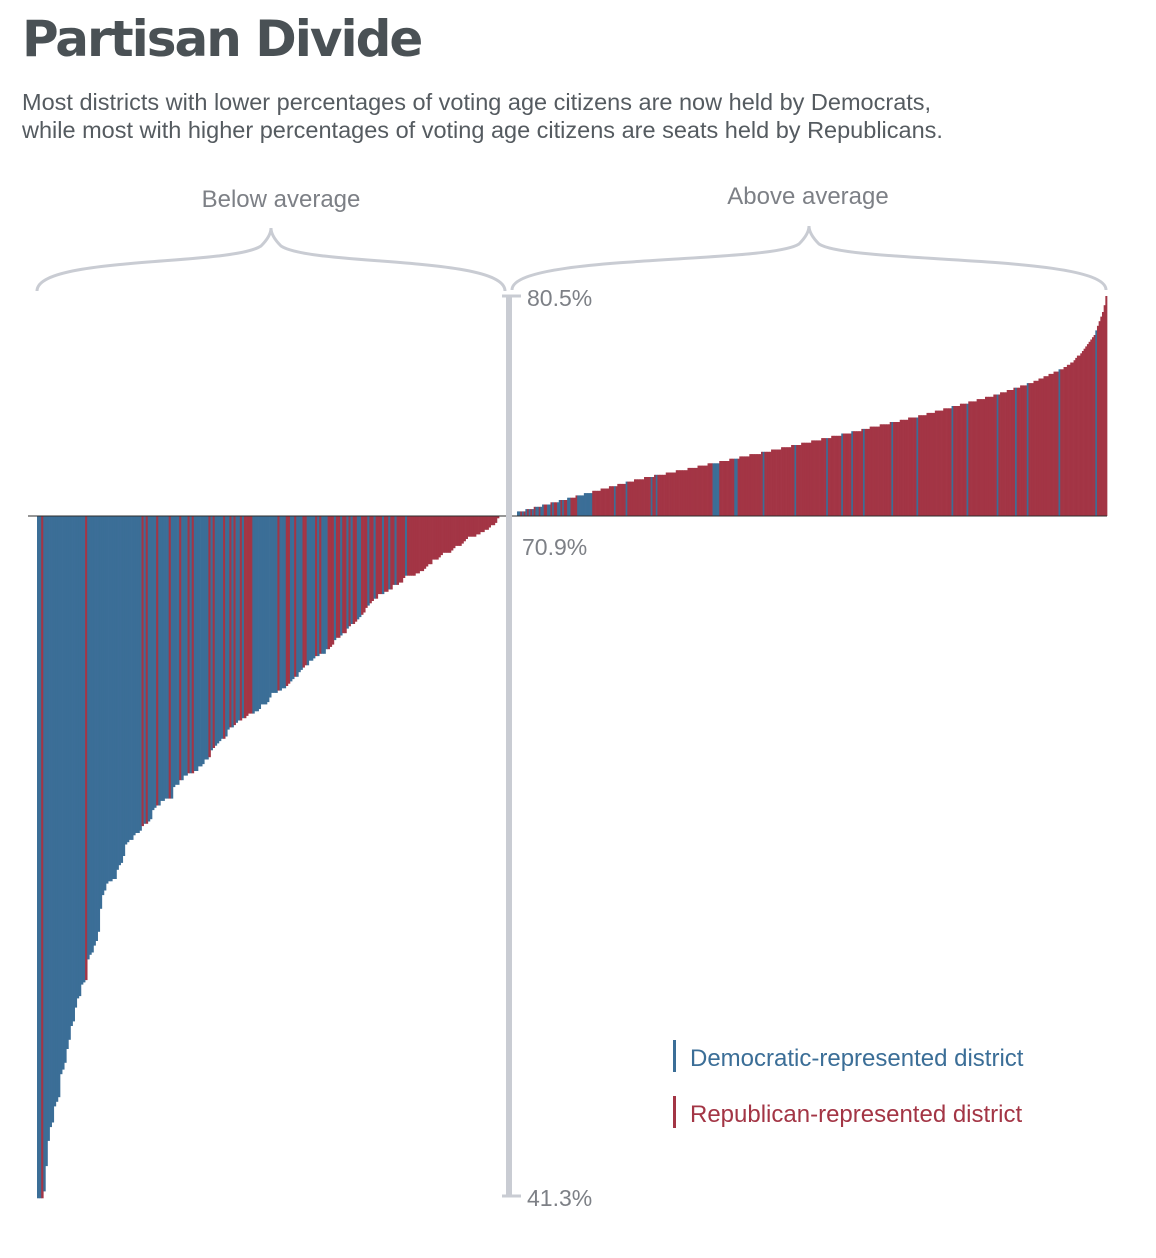  What do you see at coordinates (222, 39) in the screenshot?
I see `chart-title: Partisan Divide` at bounding box center [222, 39].